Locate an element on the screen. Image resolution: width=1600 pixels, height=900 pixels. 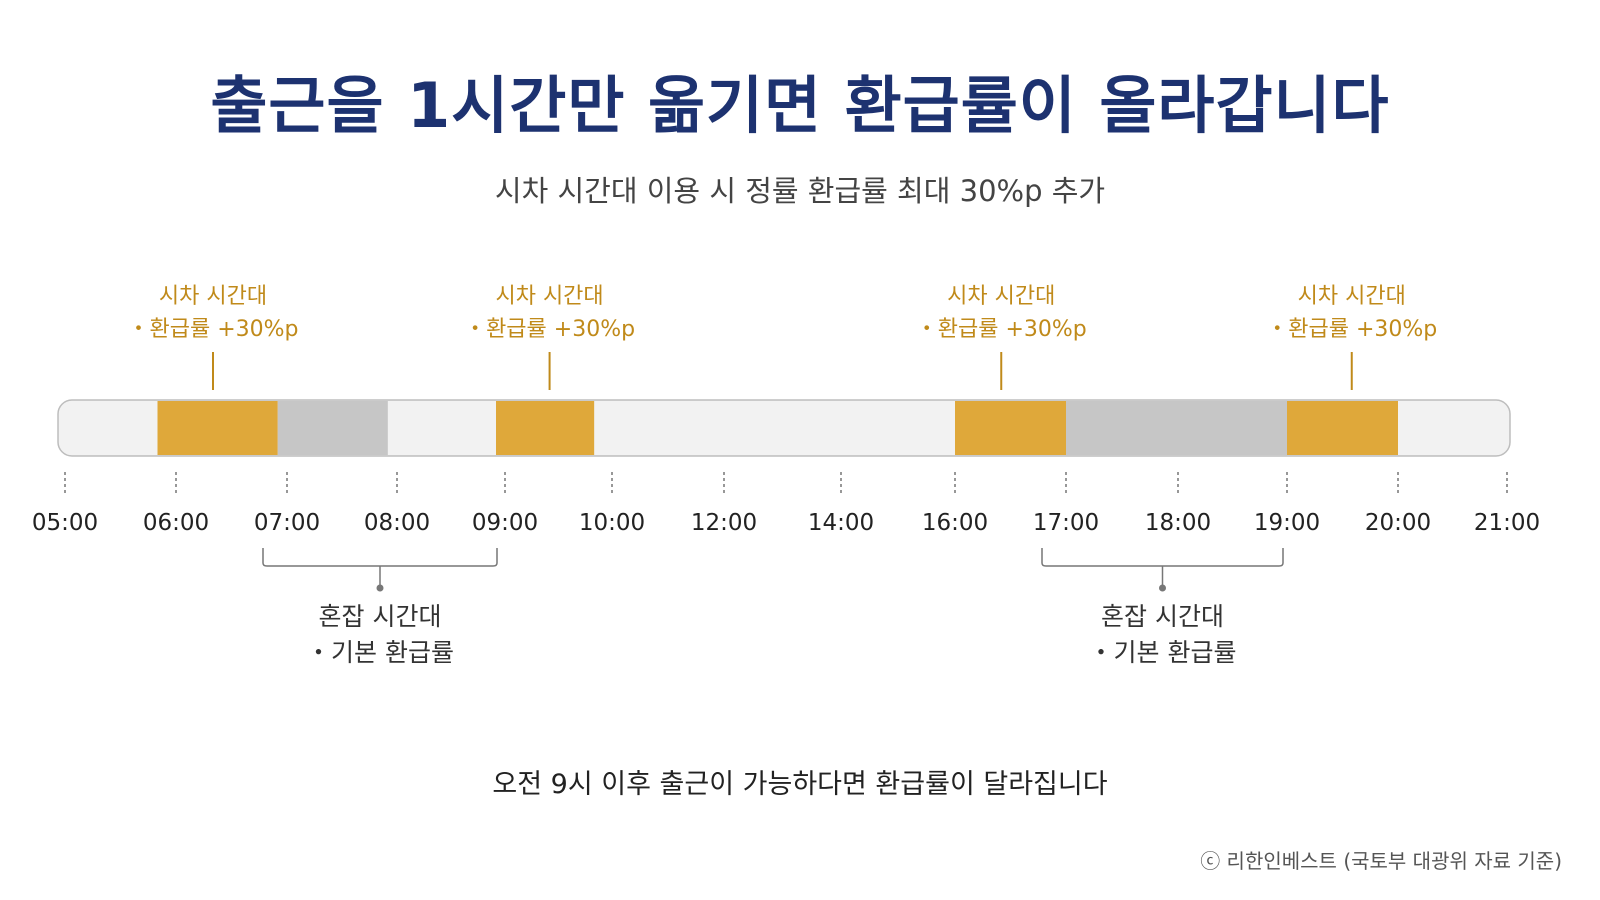
tick-label: 10:00 is located at coordinates (612, 523).